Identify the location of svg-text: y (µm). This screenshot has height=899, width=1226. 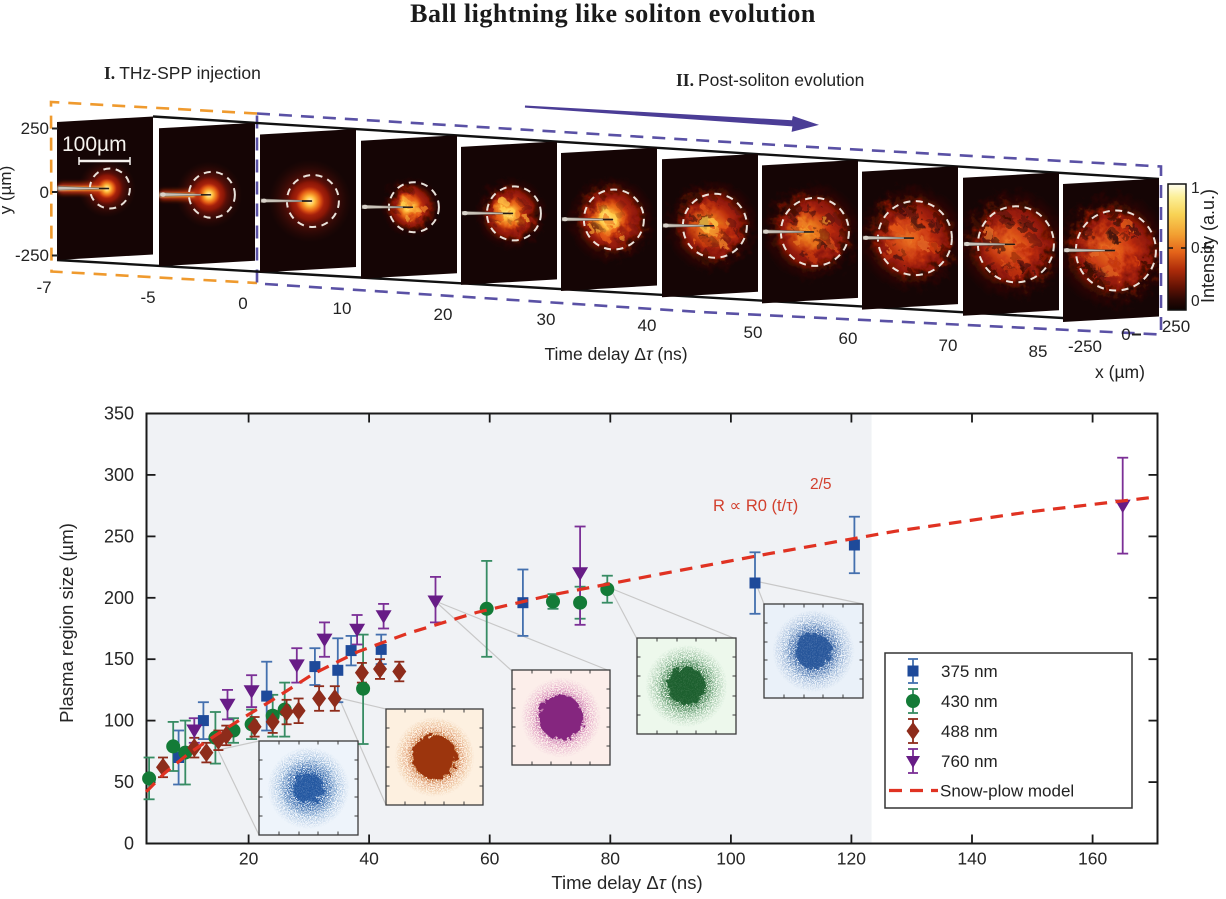
(7, 190).